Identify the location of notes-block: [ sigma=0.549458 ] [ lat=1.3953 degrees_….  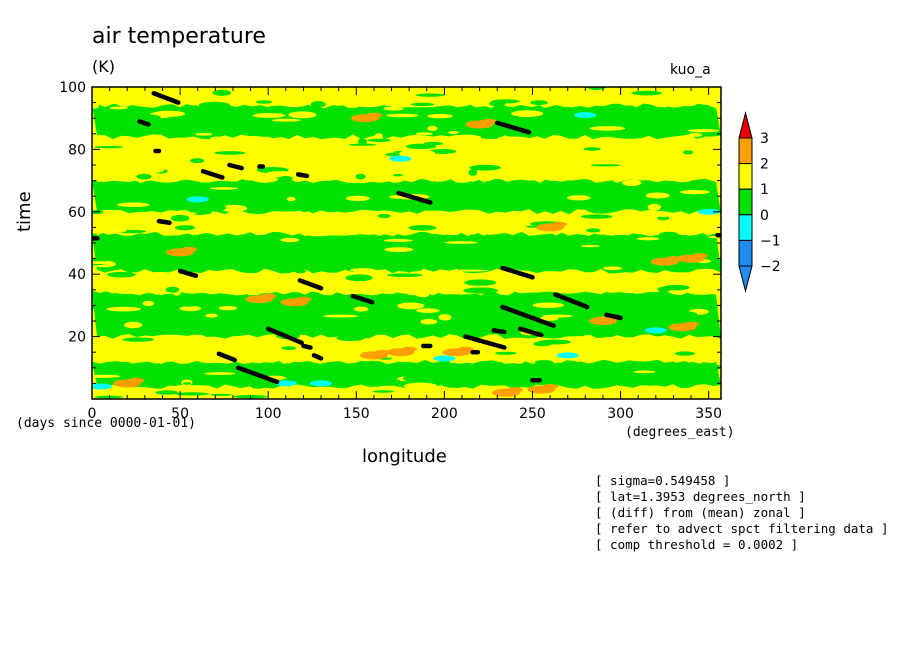
(742, 513).